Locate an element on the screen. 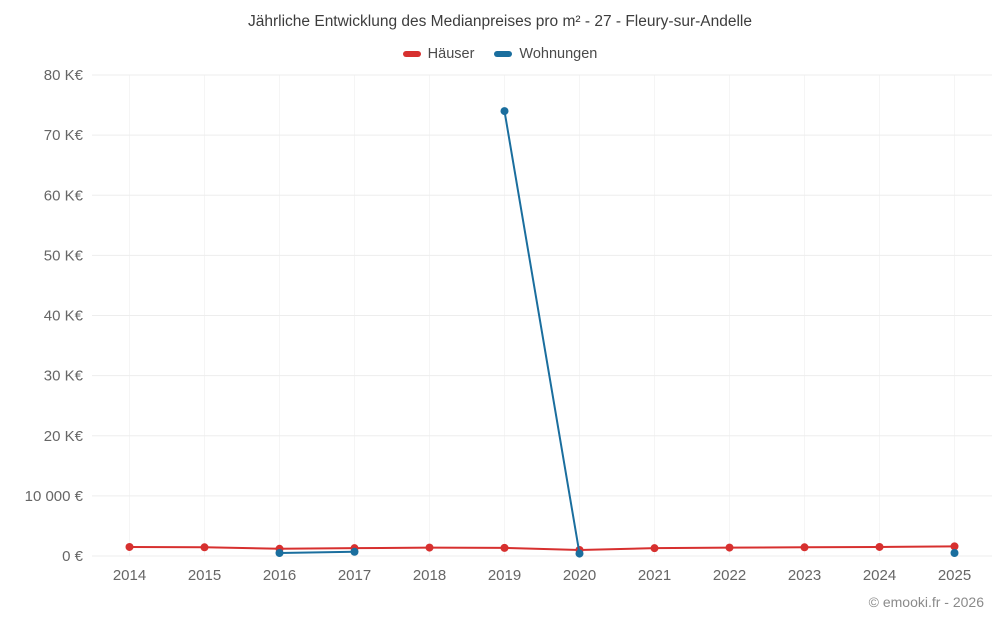  chart-legend: Häuser Wohnungen is located at coordinates (500, 54).